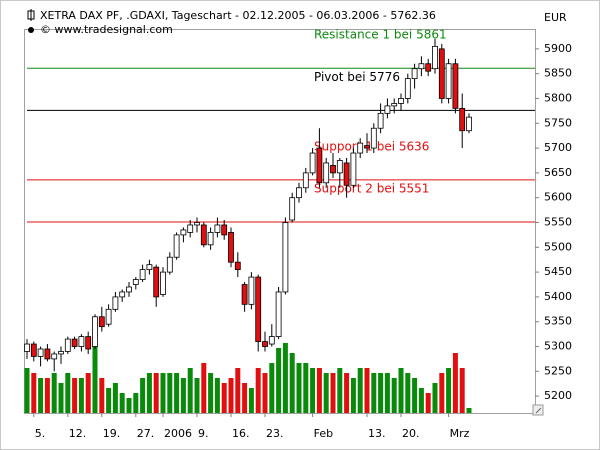 The height and width of the screenshot is (450, 600). What do you see at coordinates (555, 17) in the screenshot?
I see `y-axis-label: EUR` at bounding box center [555, 17].